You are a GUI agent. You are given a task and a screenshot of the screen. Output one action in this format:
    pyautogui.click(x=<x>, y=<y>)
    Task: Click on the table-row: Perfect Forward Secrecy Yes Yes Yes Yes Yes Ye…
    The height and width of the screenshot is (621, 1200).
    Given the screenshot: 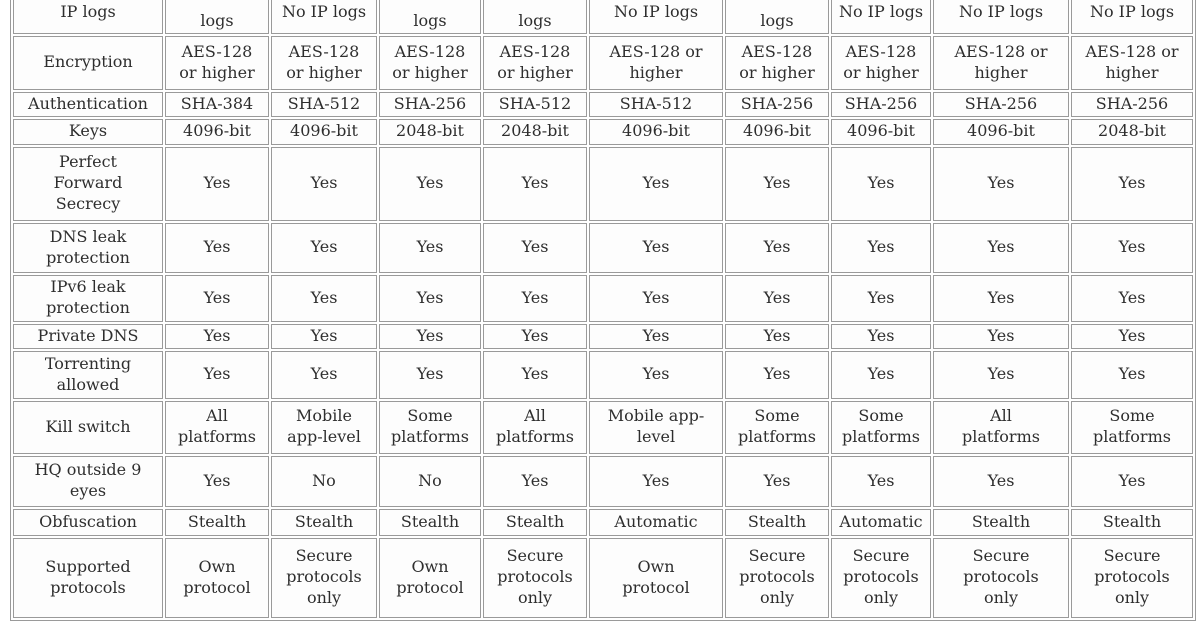 What is the action you would take?
    pyautogui.click(x=603, y=183)
    